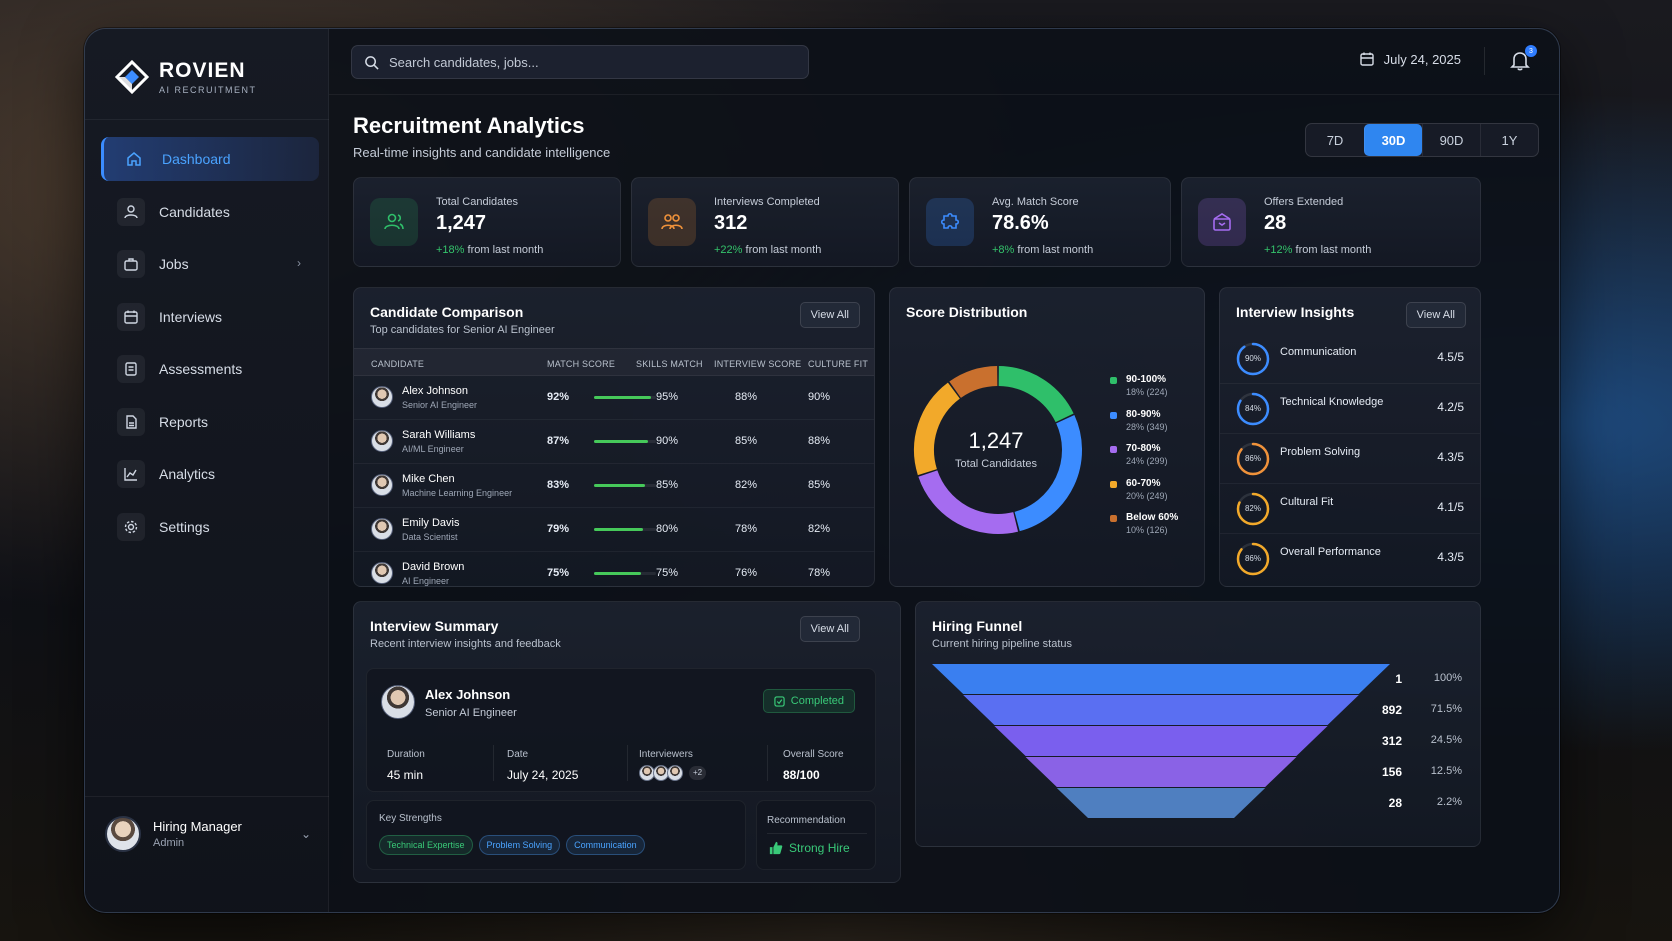 The width and height of the screenshot is (1672, 941). I want to click on table-row: David Brown AI Engineer 75% 75% 76% 78%, so click(614, 574).